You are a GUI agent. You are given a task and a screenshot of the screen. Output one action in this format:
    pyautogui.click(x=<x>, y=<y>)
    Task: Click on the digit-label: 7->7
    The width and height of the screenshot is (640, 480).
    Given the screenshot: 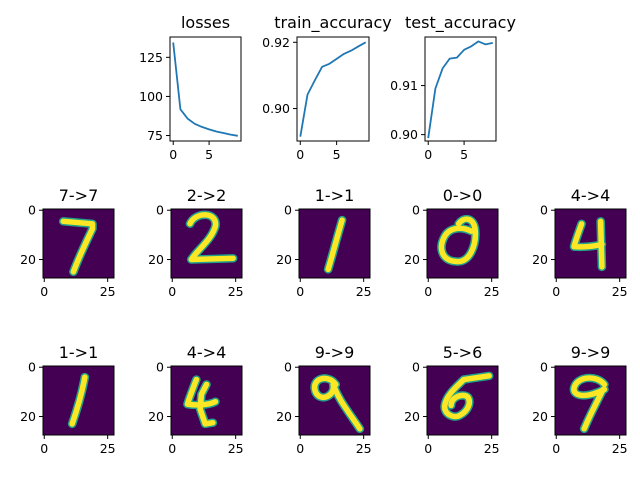 What is the action you would take?
    pyautogui.click(x=79, y=195)
    